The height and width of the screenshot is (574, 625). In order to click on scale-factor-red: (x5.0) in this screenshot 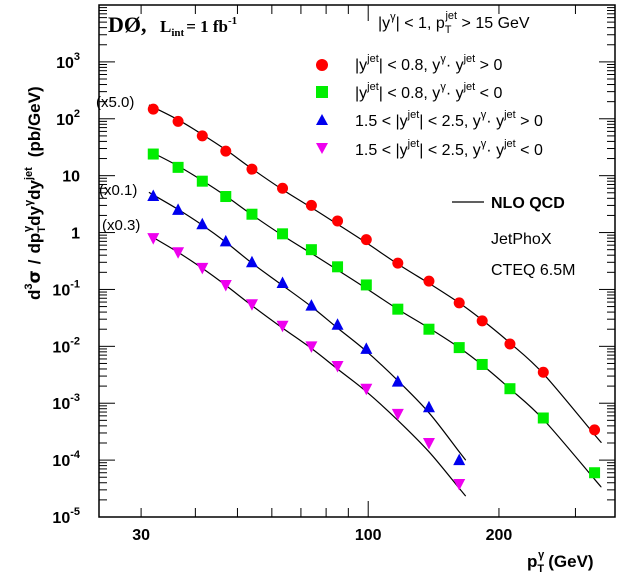, I will do `click(115, 102)`.